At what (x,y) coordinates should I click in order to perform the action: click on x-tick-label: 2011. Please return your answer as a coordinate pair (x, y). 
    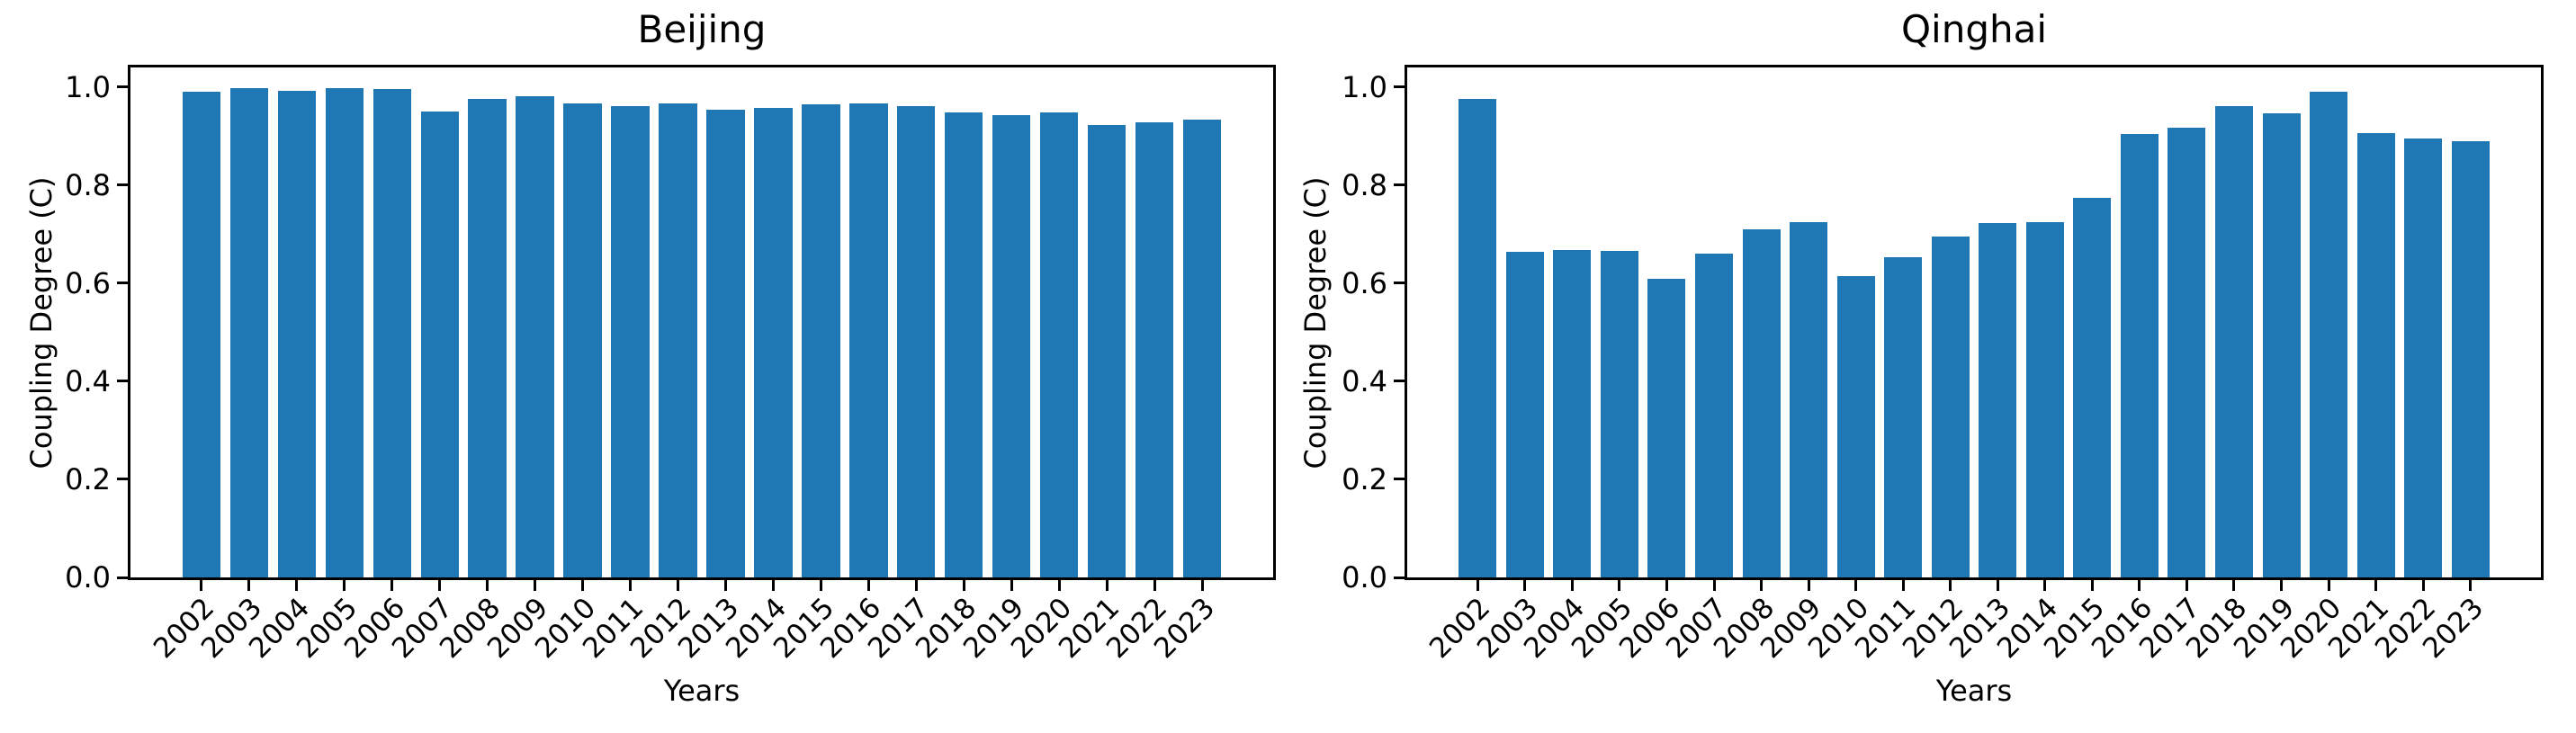
    Looking at the image, I should click on (1886, 628).